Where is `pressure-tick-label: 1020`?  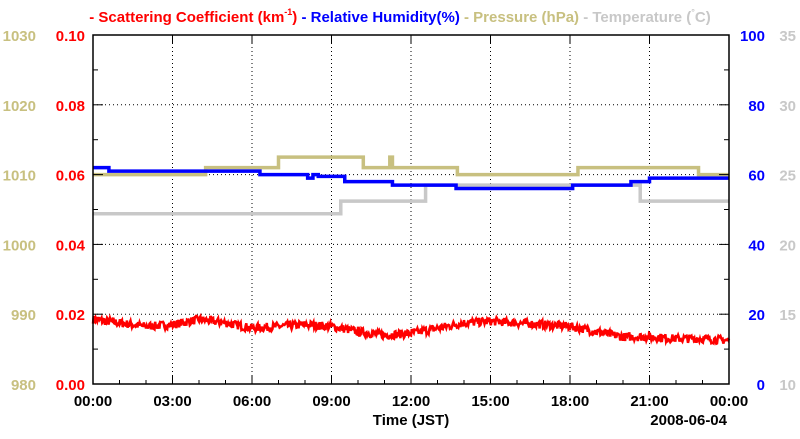 pressure-tick-label: 1020 is located at coordinates (19, 106).